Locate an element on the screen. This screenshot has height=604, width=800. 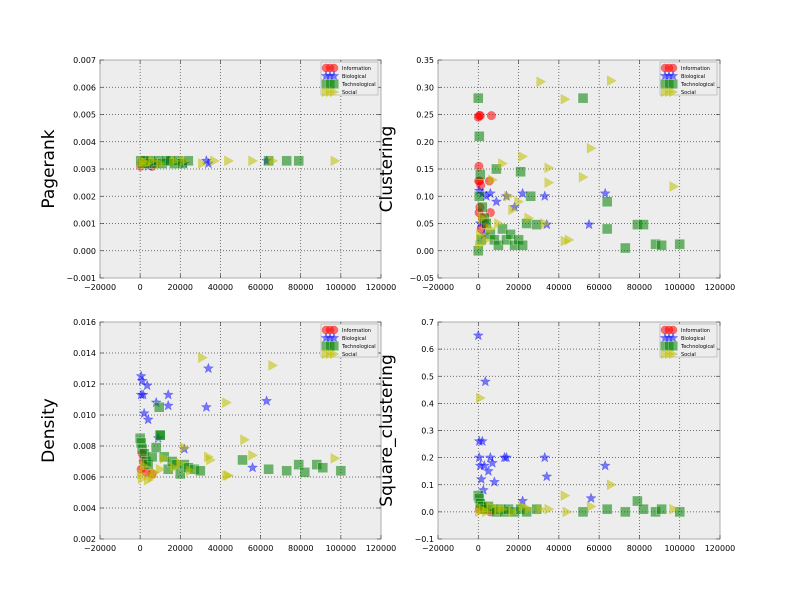
panel-square-clustering-legend-label: Technological is located at coordinates (697, 347).